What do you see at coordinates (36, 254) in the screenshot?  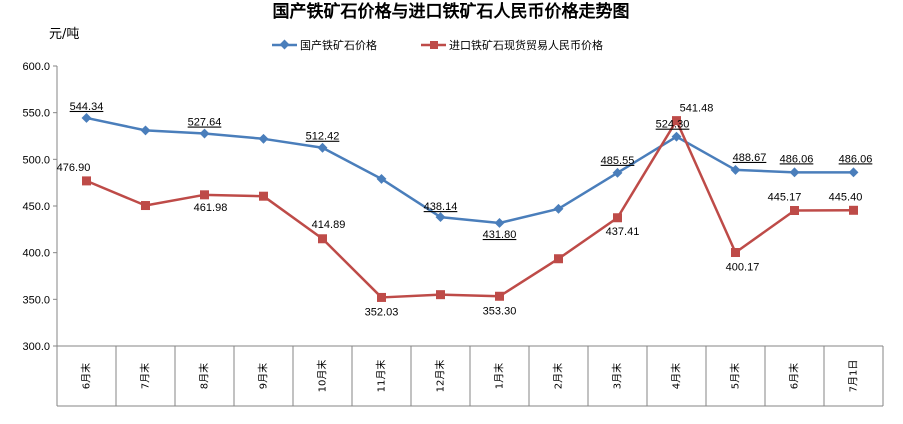 I see `y-tick-label: 400.0` at bounding box center [36, 254].